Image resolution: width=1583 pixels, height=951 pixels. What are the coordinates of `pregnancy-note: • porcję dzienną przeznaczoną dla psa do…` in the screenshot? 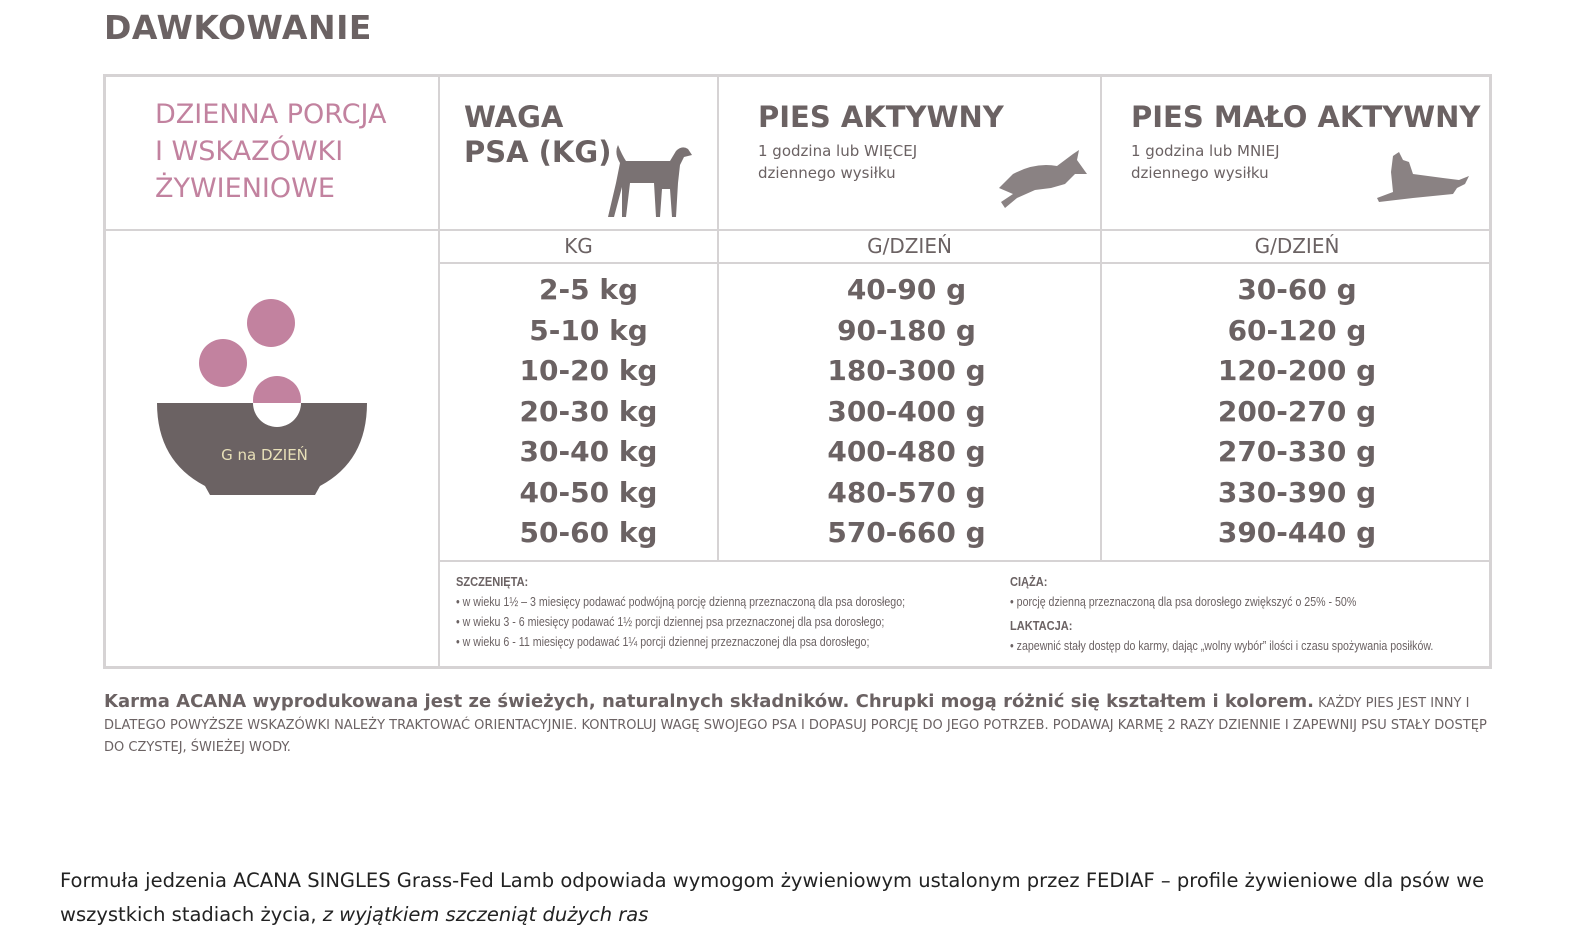 It's located at (1183, 602).